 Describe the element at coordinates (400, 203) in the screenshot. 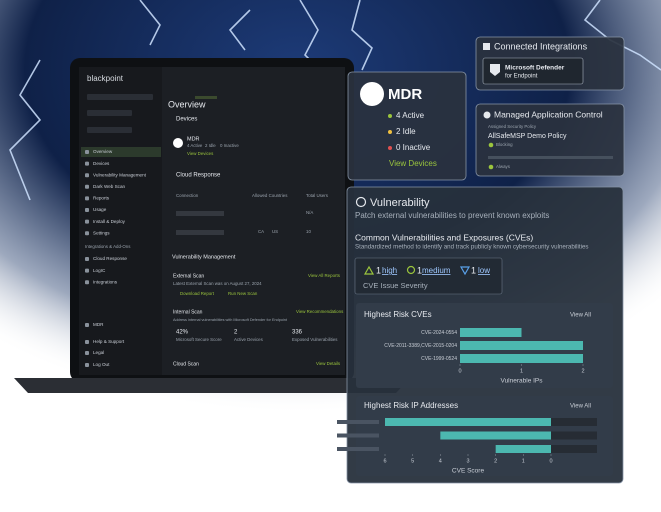

I see `panel-title: Vulnerability` at that location.